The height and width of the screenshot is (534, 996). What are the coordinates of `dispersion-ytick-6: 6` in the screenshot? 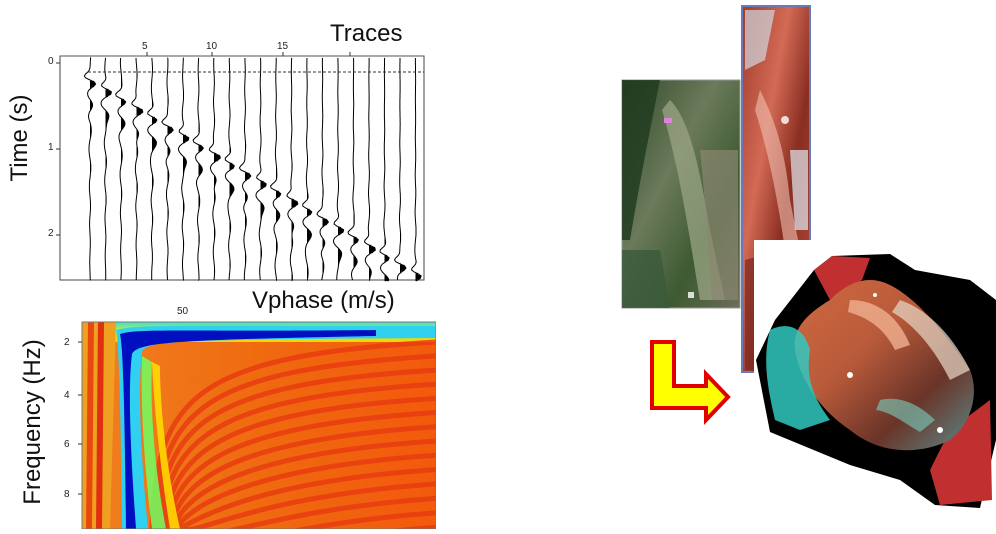 It's located at (67, 444).